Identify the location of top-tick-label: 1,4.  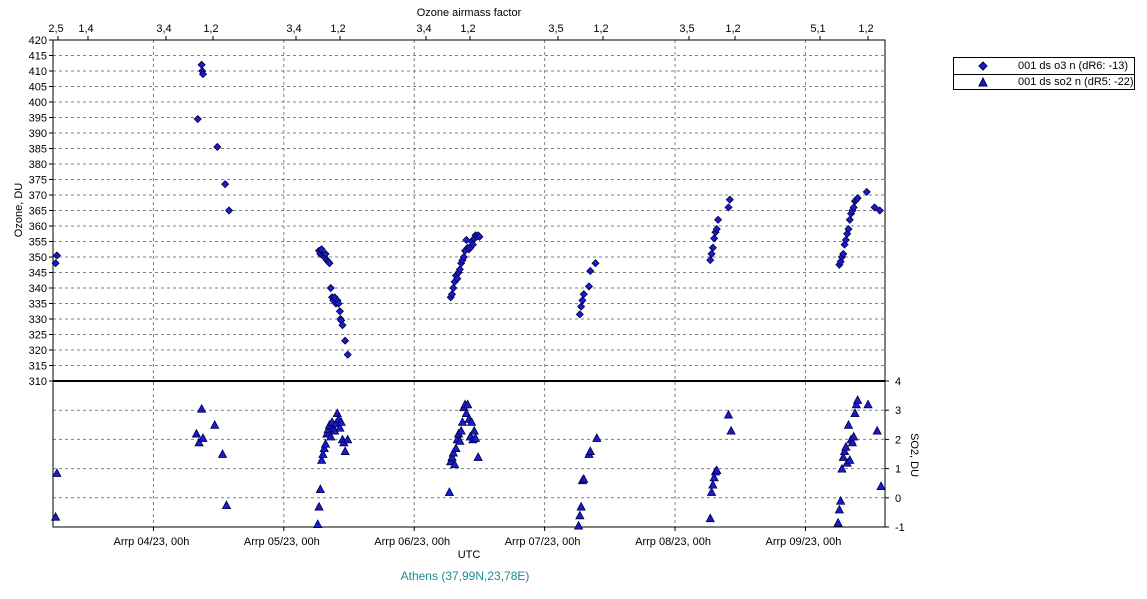
(85, 29).